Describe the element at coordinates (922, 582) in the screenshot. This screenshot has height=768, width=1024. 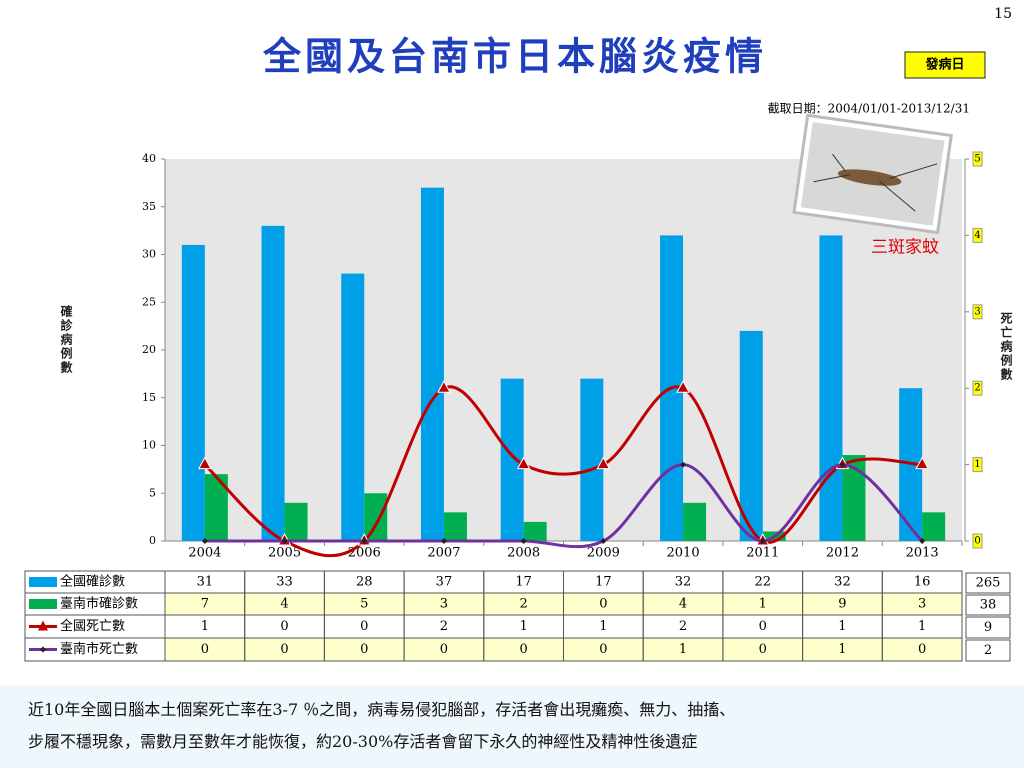
I see `table-value: 16` at that location.